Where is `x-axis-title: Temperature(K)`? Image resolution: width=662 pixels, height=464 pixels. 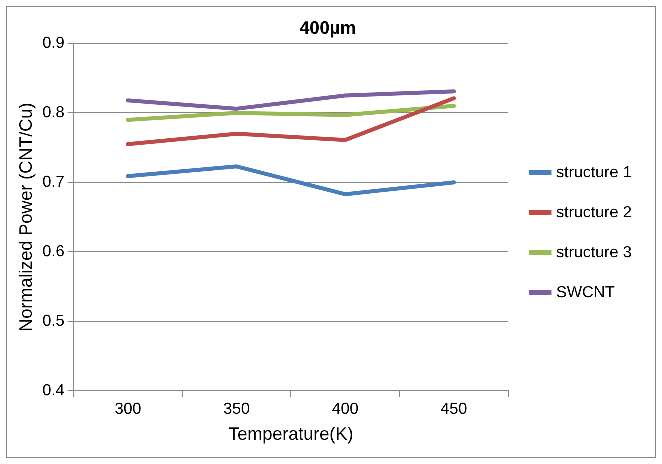
x-axis-title: Temperature(K) is located at coordinates (291, 434).